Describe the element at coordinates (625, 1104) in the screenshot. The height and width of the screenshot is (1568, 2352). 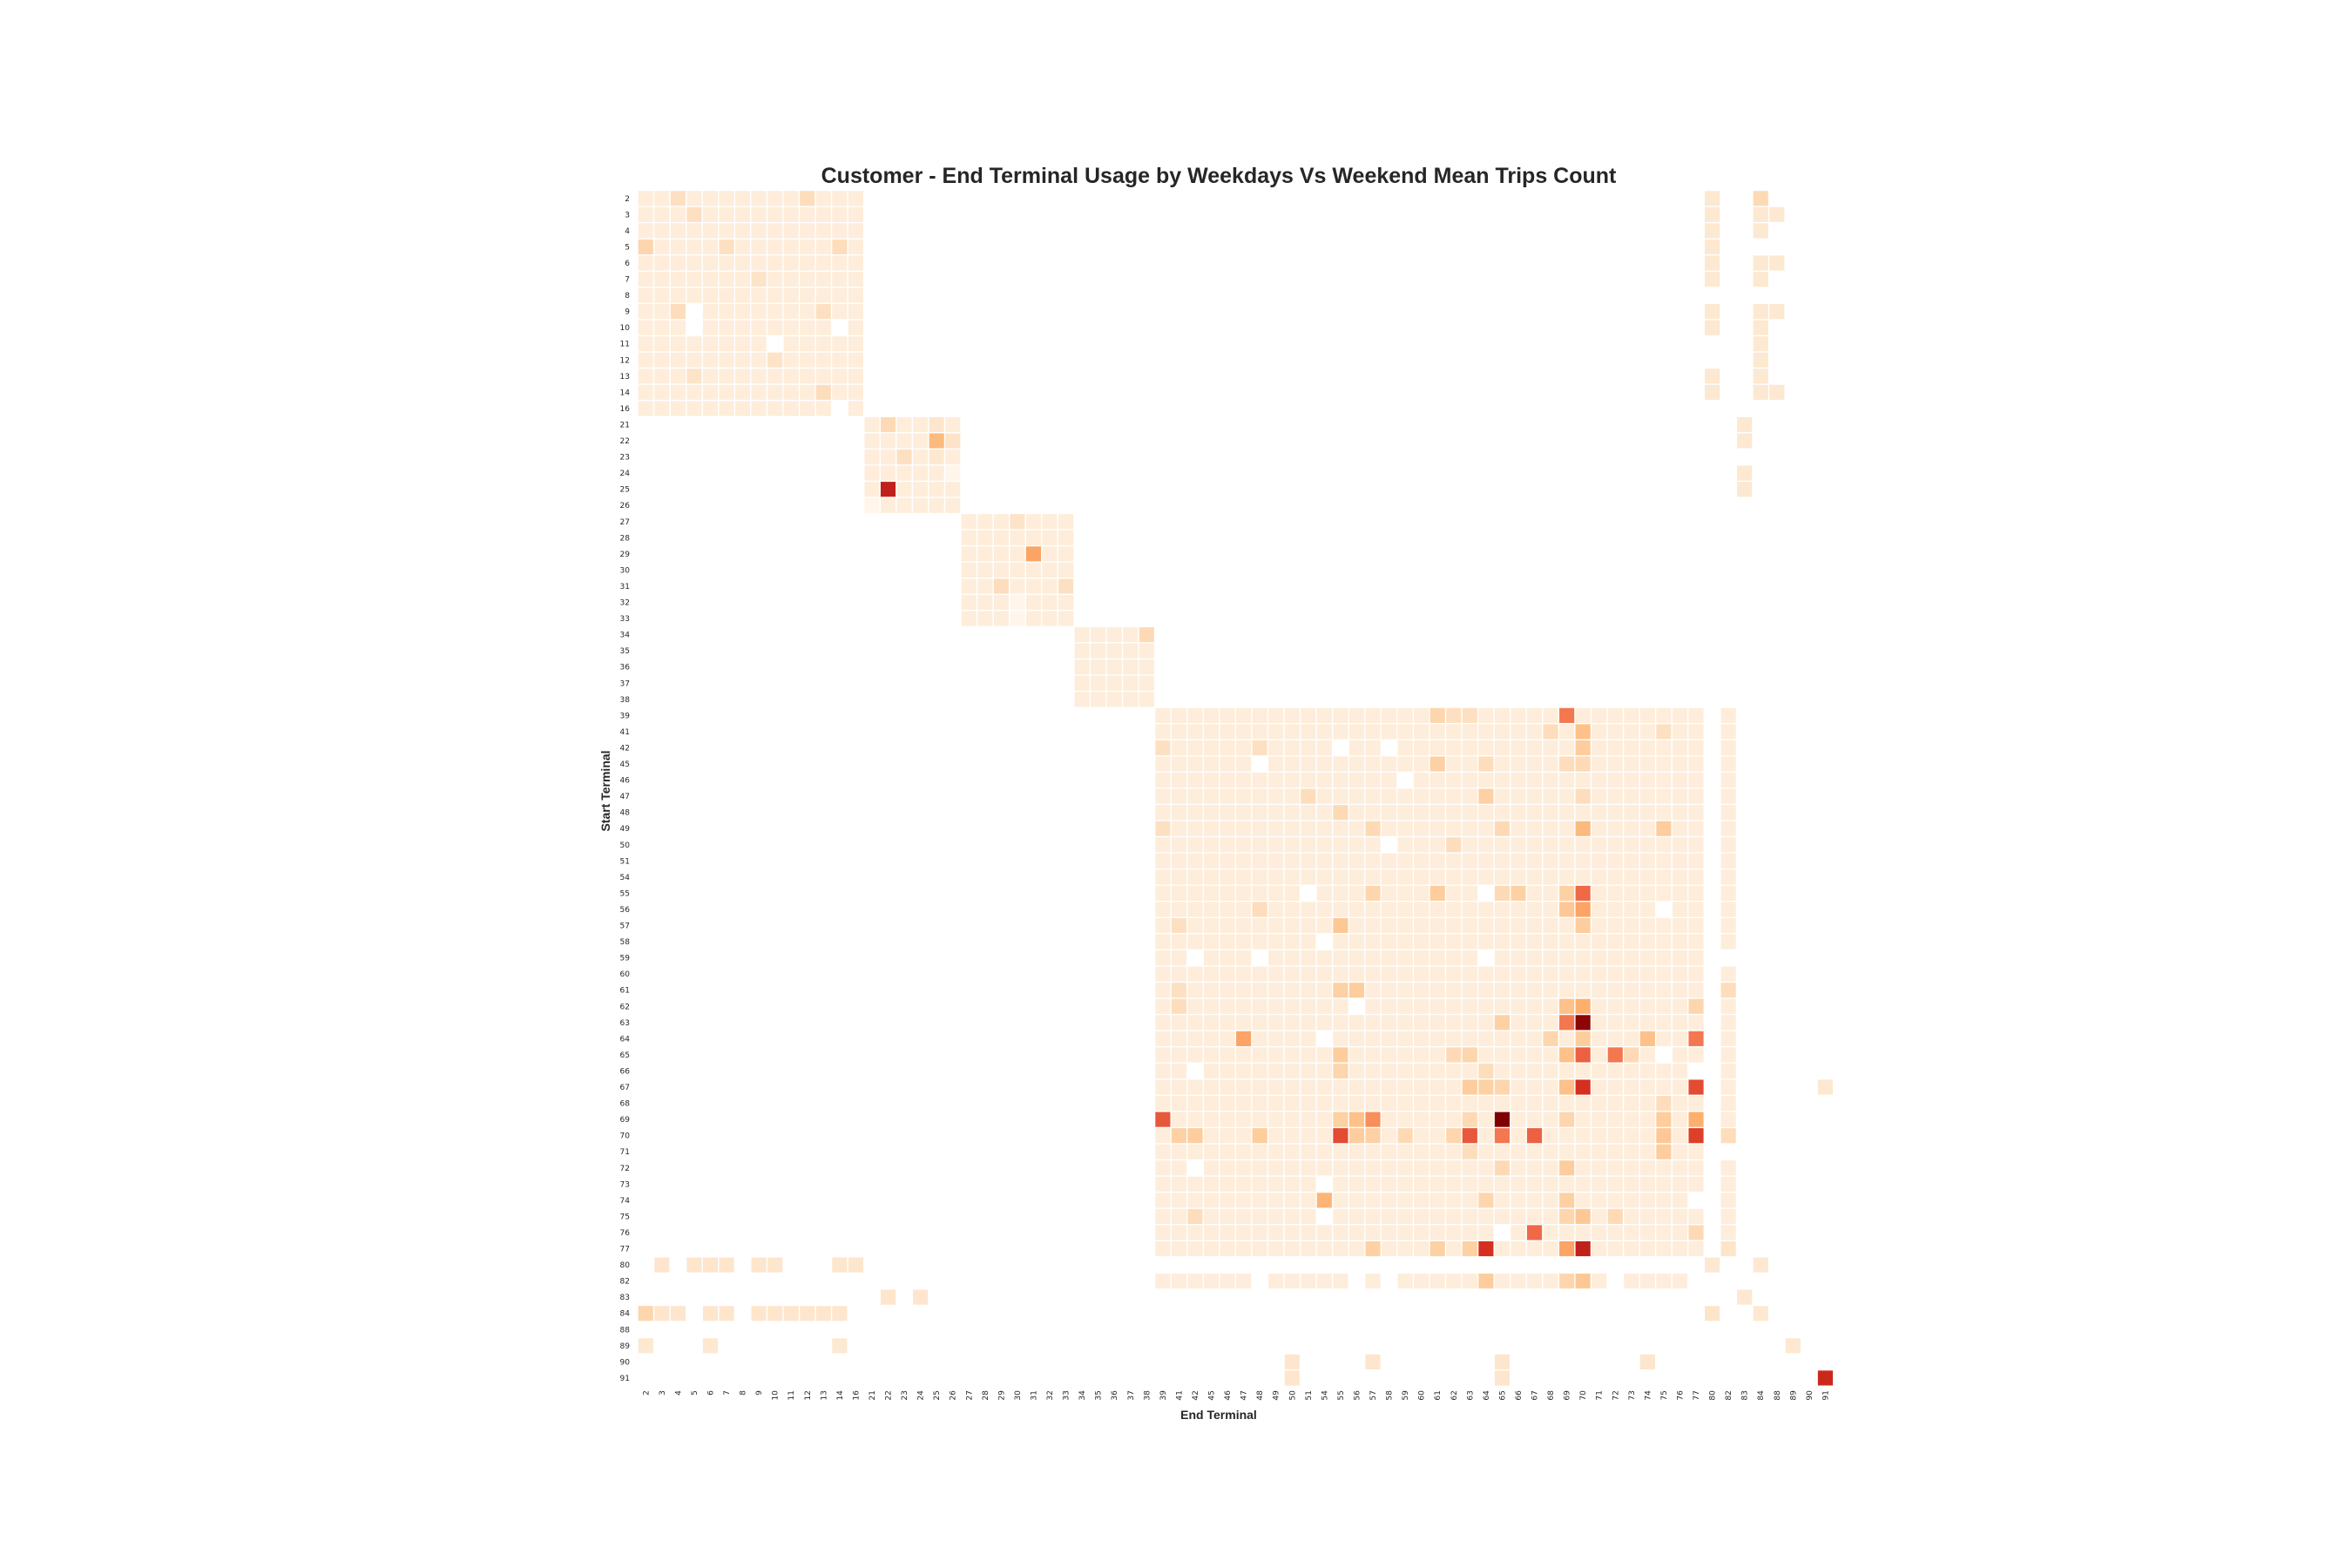
I see `y-tick-label: 68` at that location.